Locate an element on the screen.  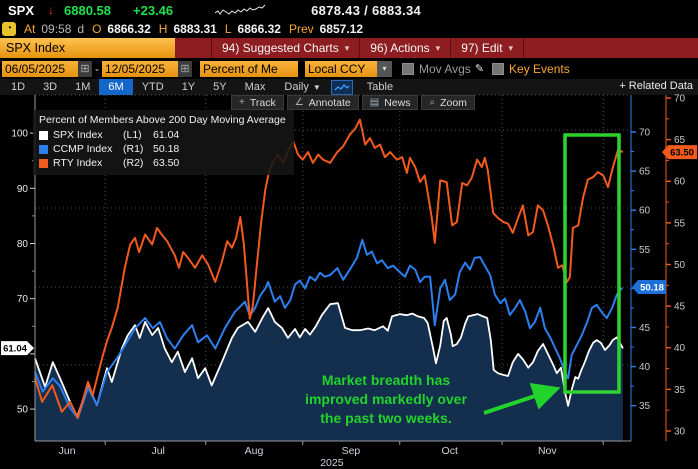
svg-text: 80 is located at coordinates (23, 244).